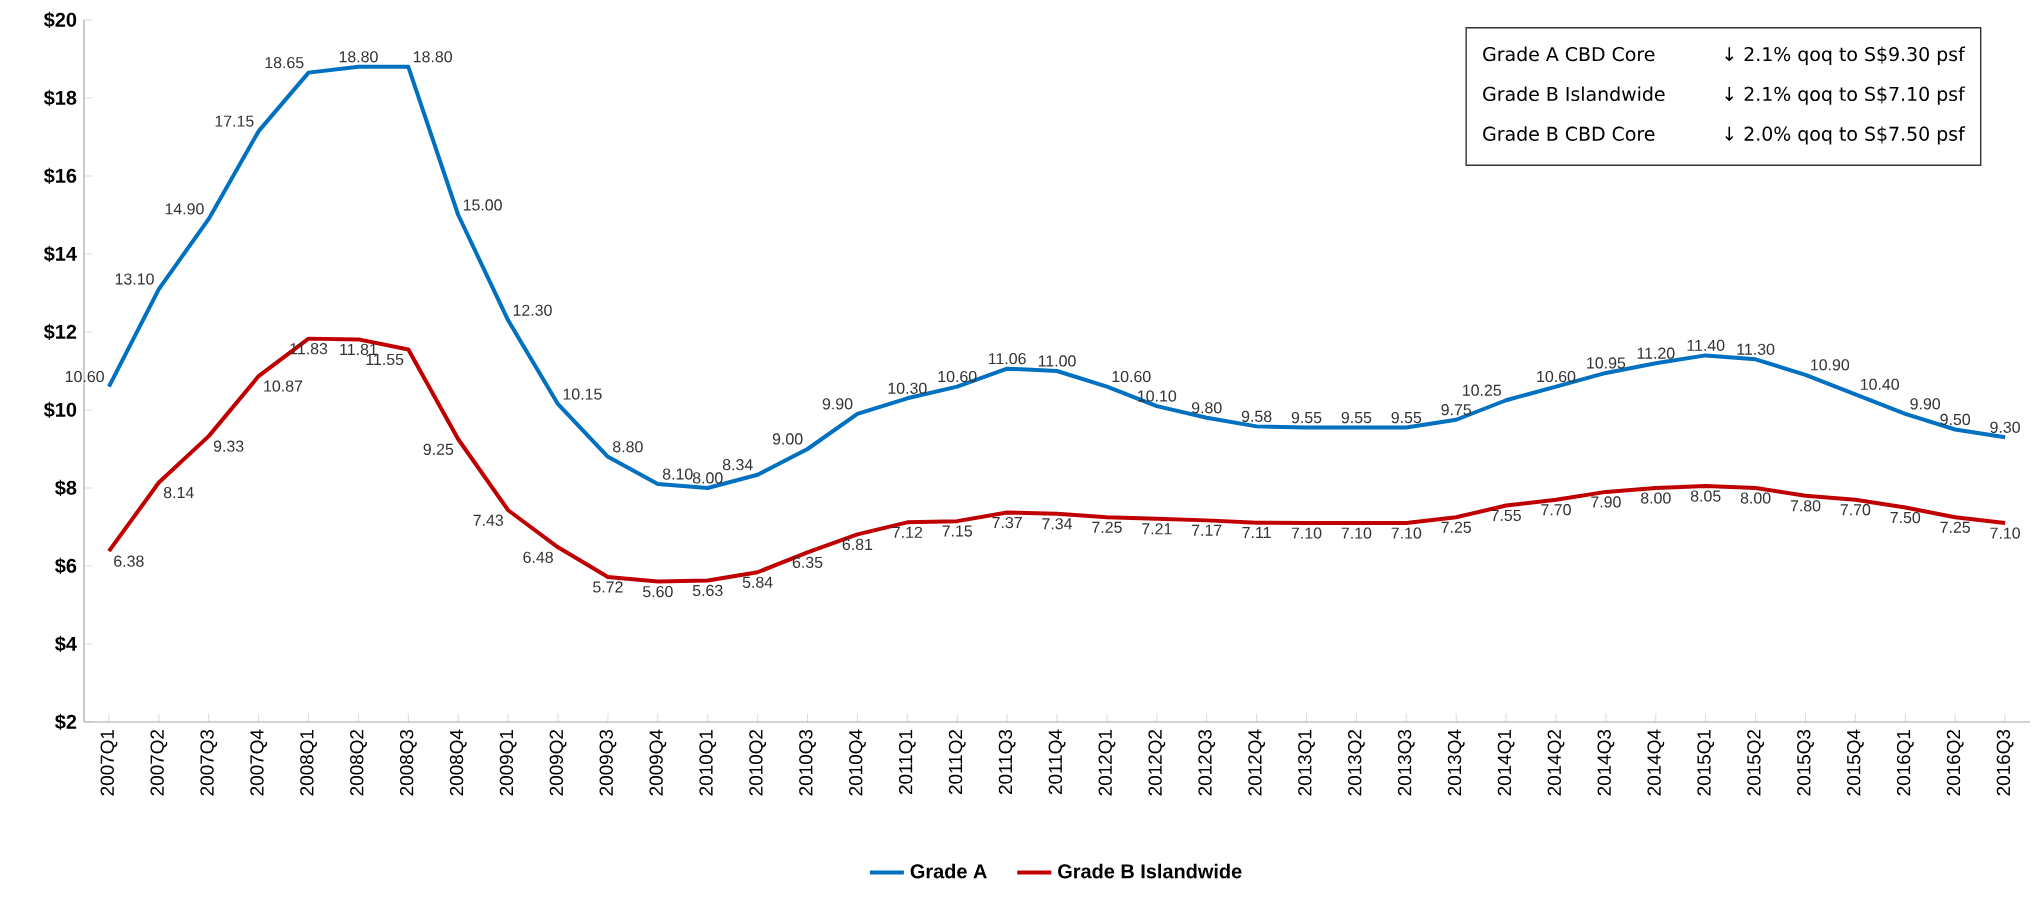 The width and height of the screenshot is (2036, 898). What do you see at coordinates (259, 762) in the screenshot?
I see `x-tick-label: 2007Q4` at bounding box center [259, 762].